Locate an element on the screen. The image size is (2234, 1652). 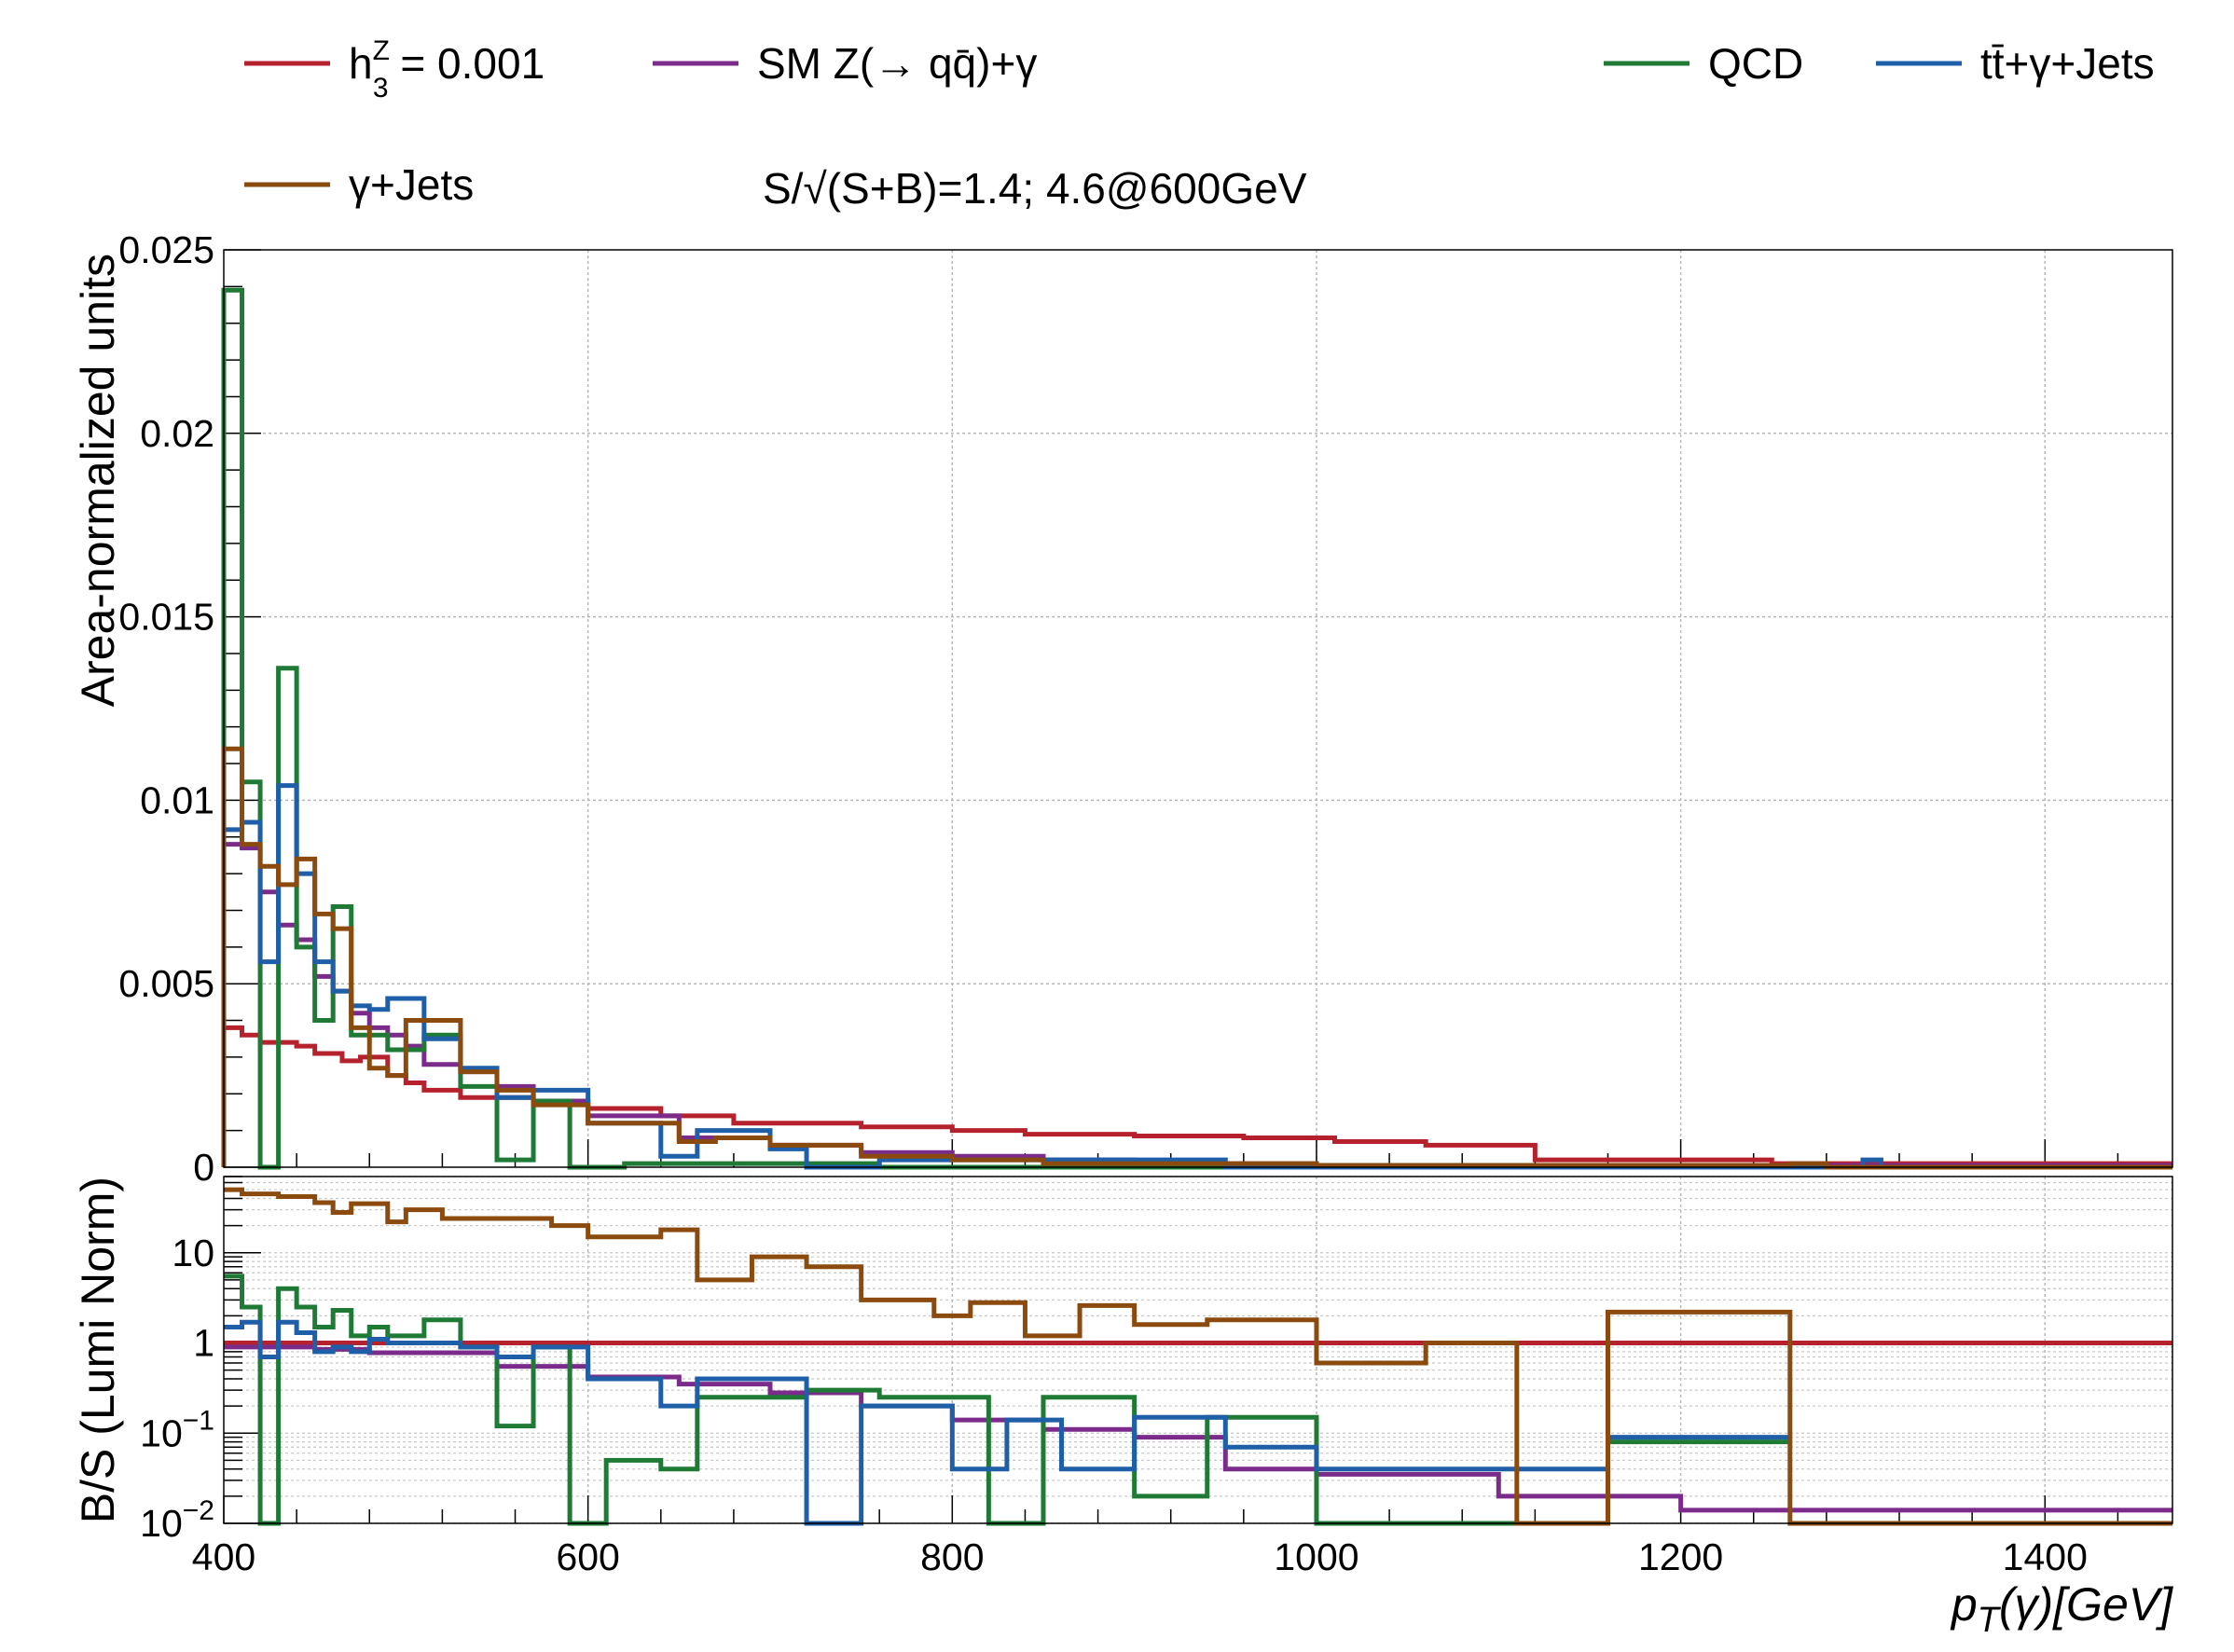
y-tick-label: 10⁻¹ is located at coordinates (177, 1430).